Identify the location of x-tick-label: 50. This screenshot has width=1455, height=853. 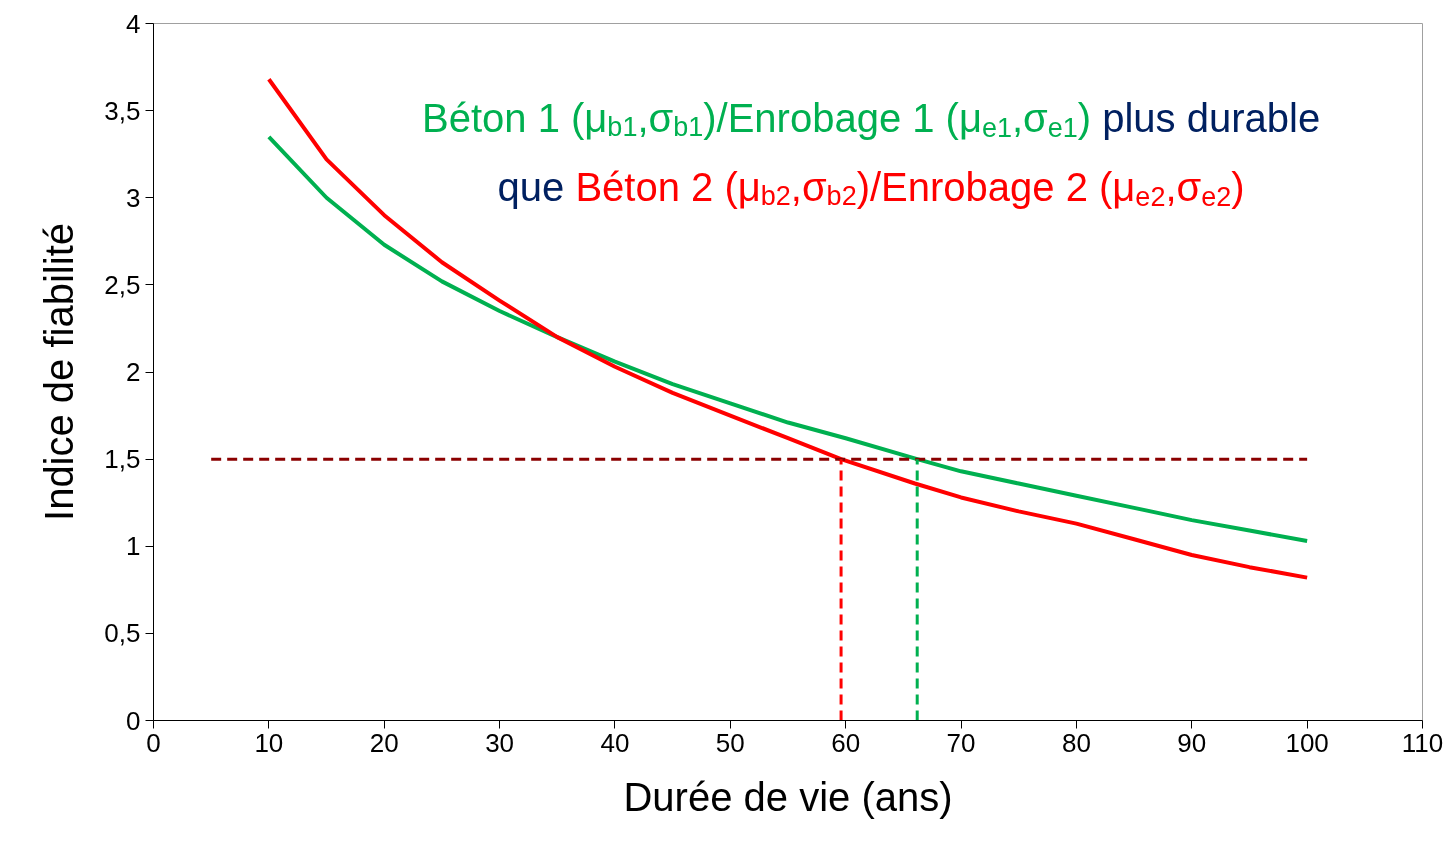
(730, 742).